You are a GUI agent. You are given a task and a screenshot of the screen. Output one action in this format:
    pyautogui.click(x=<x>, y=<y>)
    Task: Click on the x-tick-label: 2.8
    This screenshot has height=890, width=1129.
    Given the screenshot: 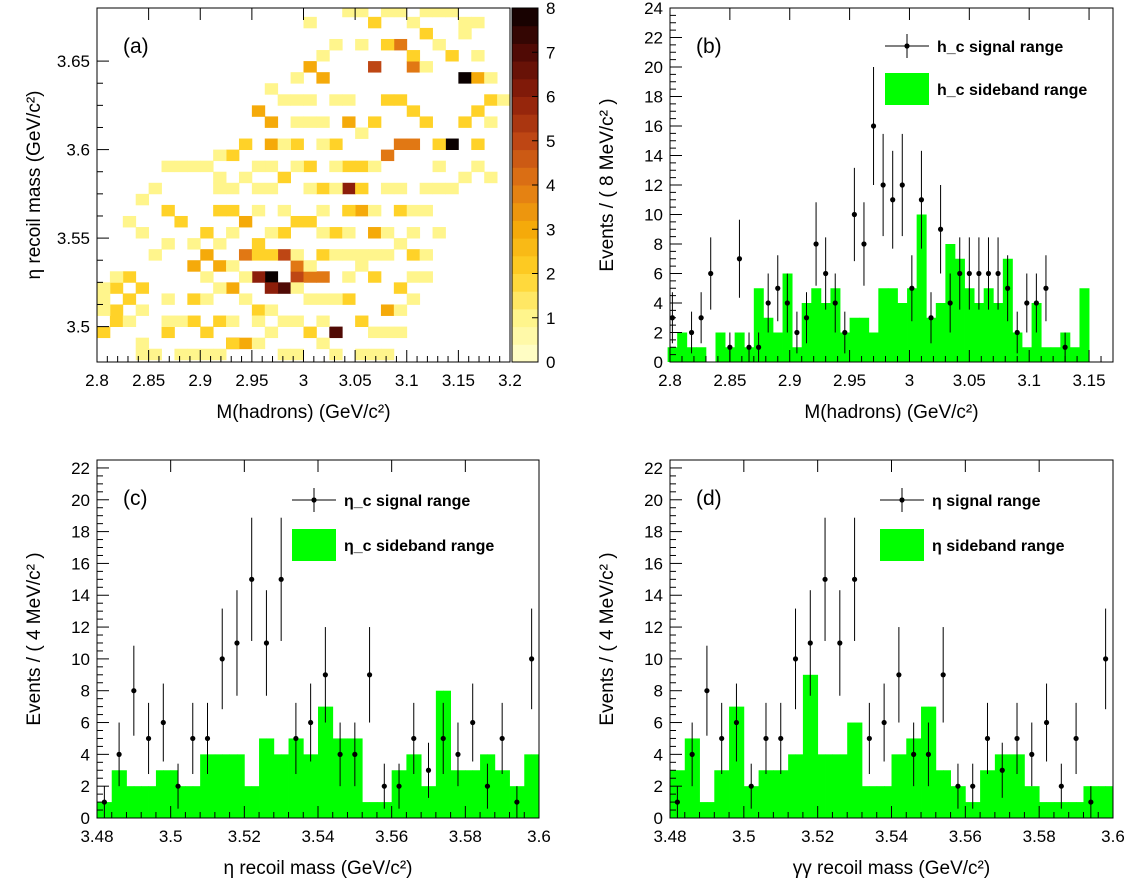 What is the action you would take?
    pyautogui.click(x=670, y=380)
    